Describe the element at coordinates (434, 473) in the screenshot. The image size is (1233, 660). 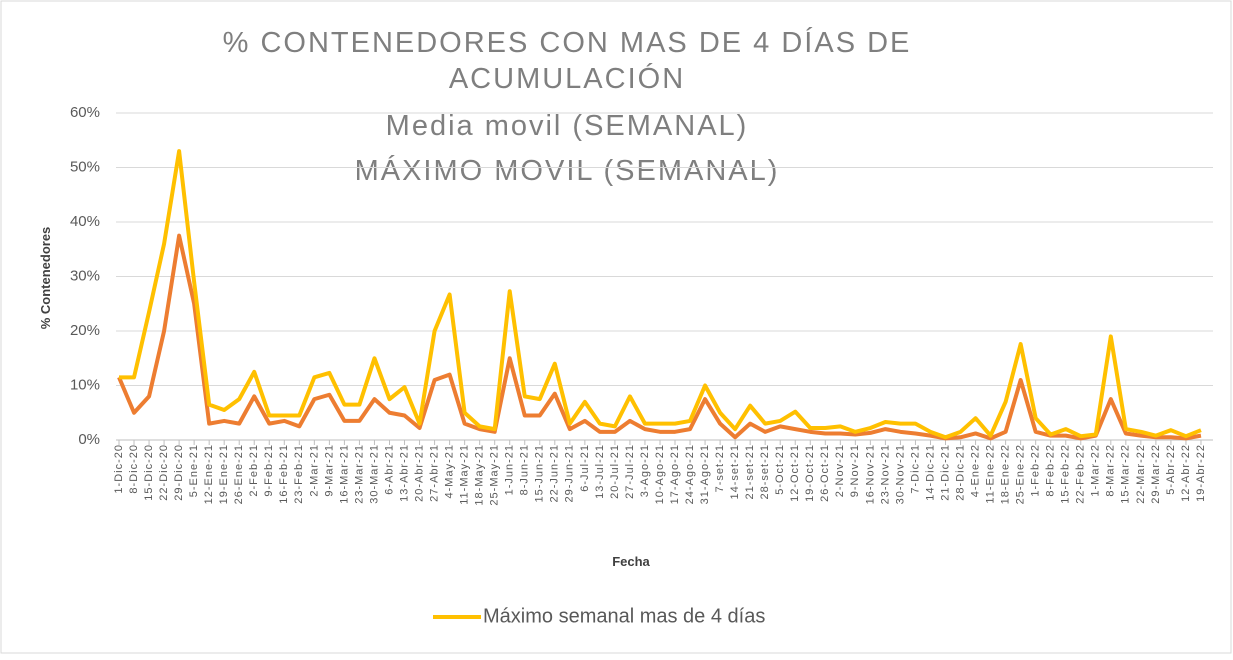
I see `x-tick-label: 27-Abr-21` at that location.